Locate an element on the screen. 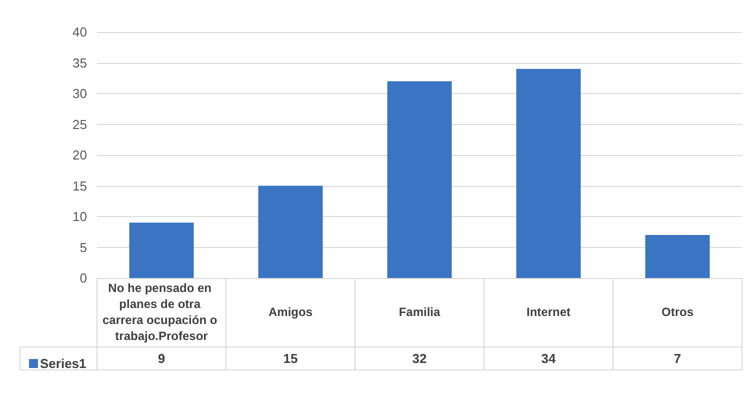  x-tick-label: Amigos is located at coordinates (290, 312).